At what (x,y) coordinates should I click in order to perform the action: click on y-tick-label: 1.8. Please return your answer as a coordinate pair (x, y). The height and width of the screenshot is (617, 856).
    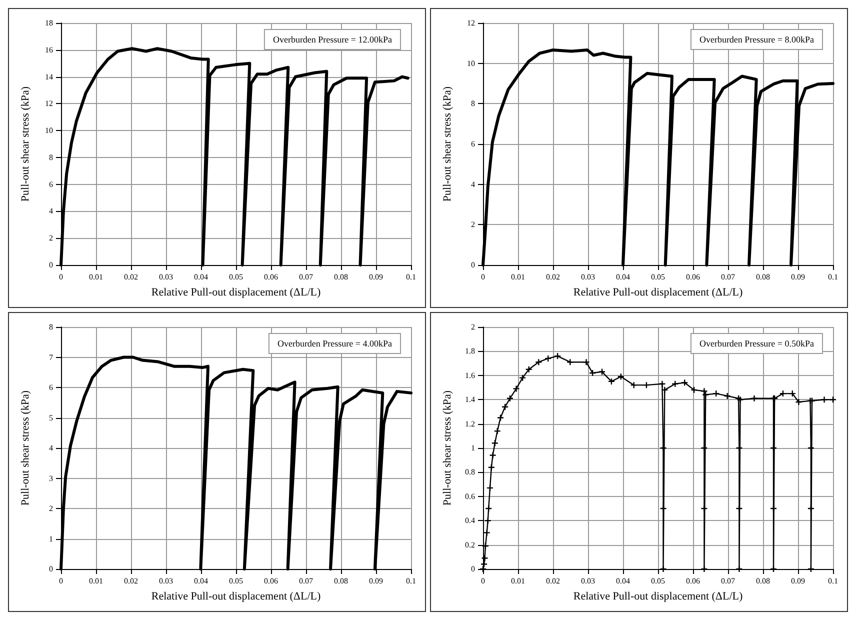
    Looking at the image, I should click on (470, 351).